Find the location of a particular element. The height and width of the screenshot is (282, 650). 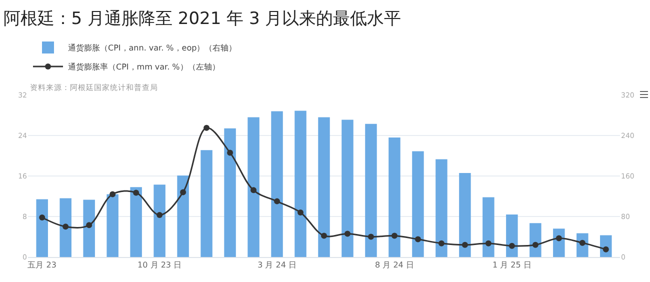

x-tick-label: 3 月 24 日 is located at coordinates (277, 265).